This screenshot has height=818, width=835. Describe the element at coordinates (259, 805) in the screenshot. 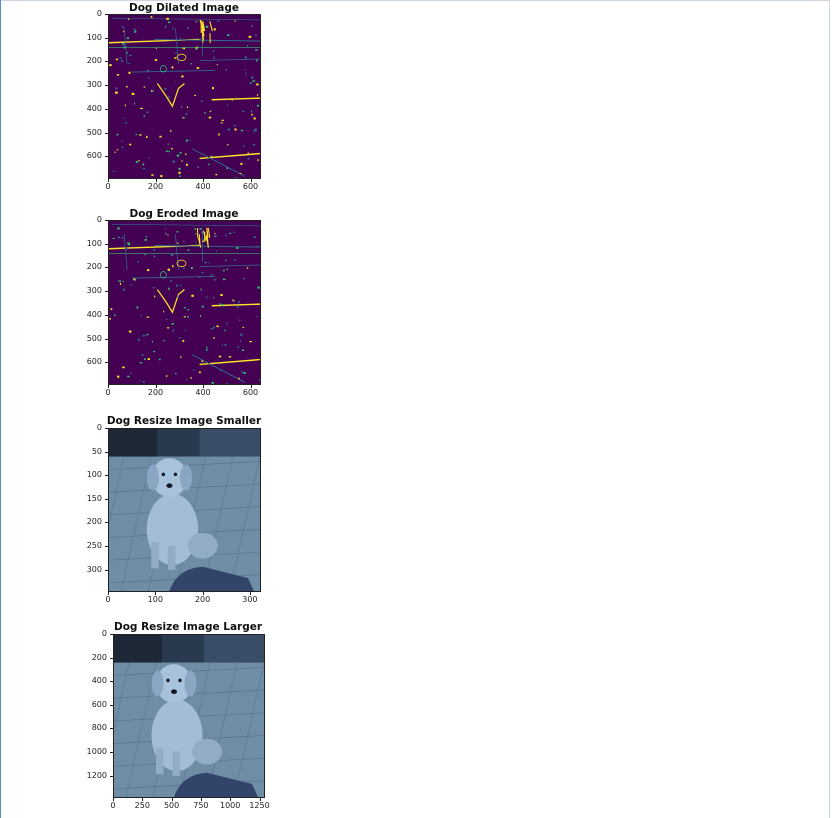

I see `x-tick-label: 1250` at that location.